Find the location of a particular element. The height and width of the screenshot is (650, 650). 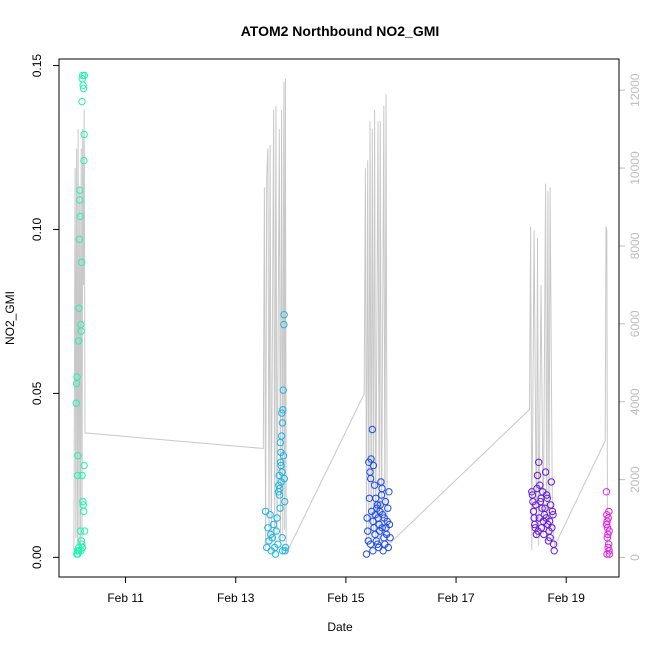

x-axis-label: Date is located at coordinates (340, 627).